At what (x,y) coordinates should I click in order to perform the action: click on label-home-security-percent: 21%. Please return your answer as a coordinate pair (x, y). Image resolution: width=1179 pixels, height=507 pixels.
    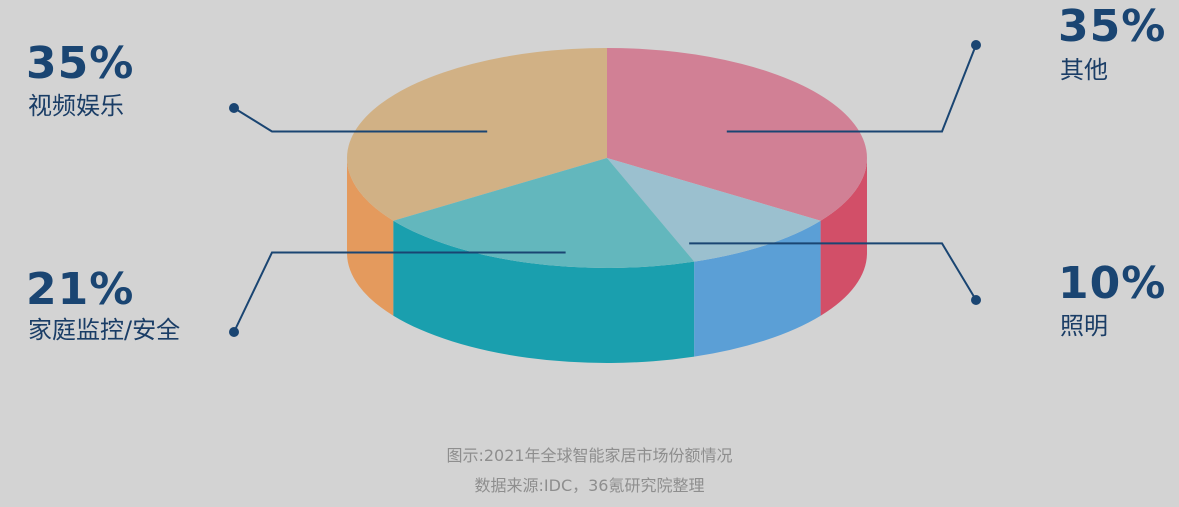
    Looking at the image, I should click on (80, 289).